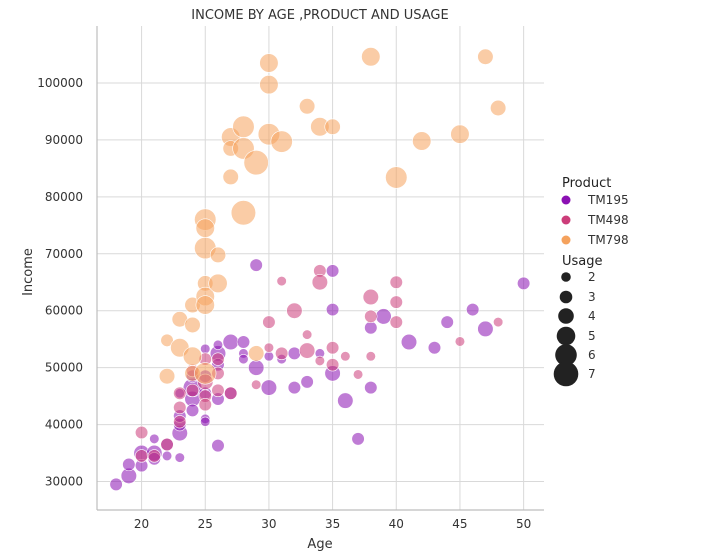 This screenshot has height=558, width=701. Describe the element at coordinates (141, 524) in the screenshot. I see `x-tick-label: 20` at that location.